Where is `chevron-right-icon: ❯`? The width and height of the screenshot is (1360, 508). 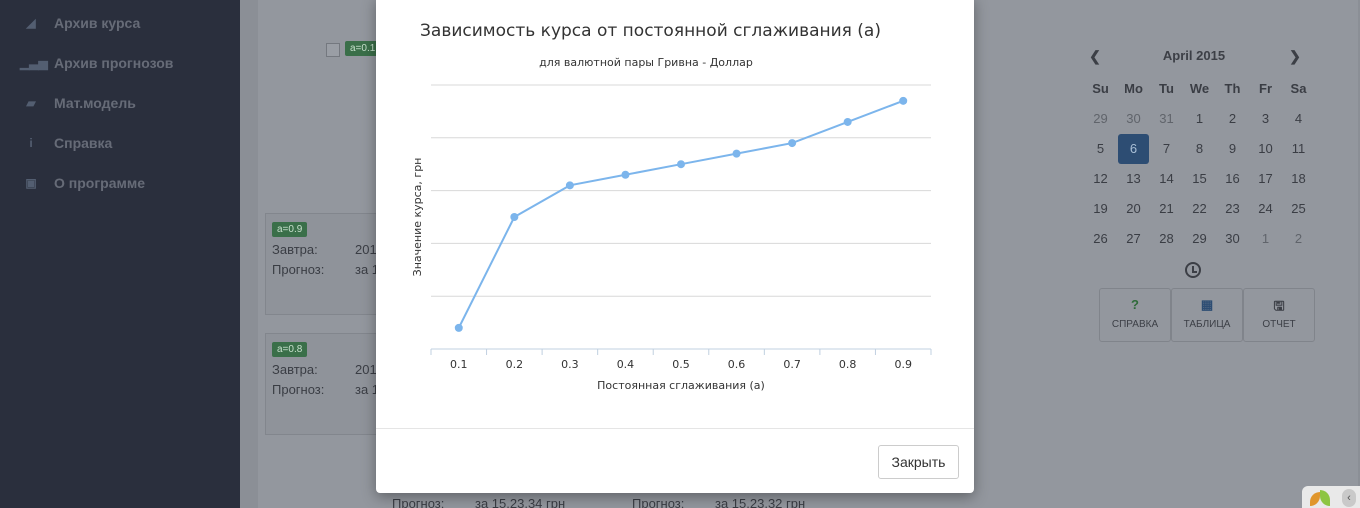
chevron-right-icon: ❯ is located at coordinates (1295, 56).